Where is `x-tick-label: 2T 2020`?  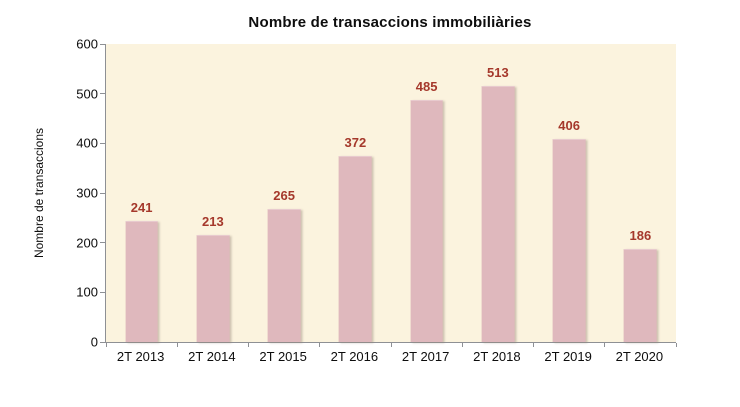
x-tick-label: 2T 2020 is located at coordinates (639, 356).